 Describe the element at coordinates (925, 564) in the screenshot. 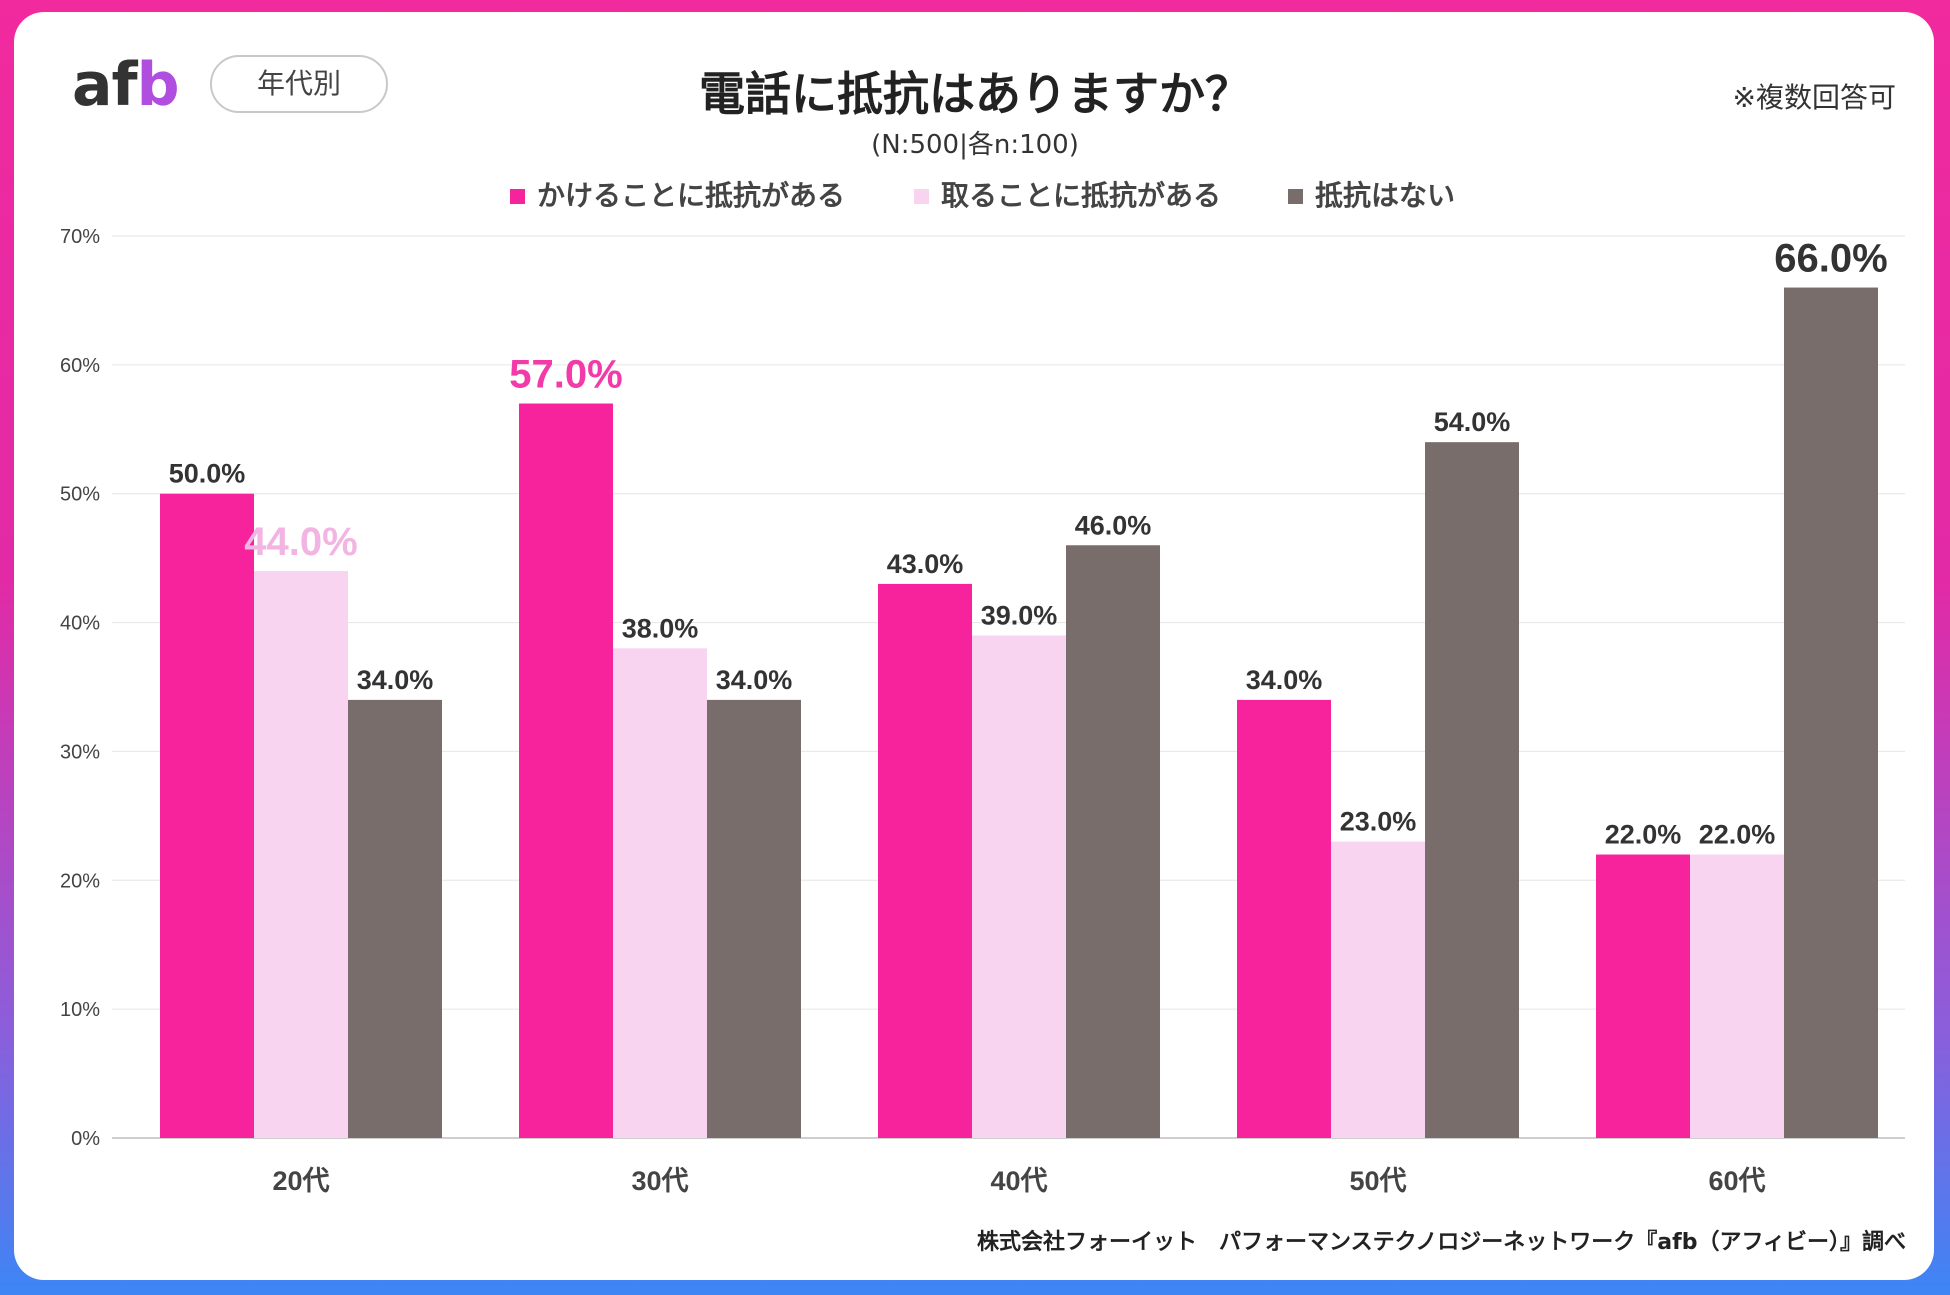

I see `value-label: 43.0%` at that location.